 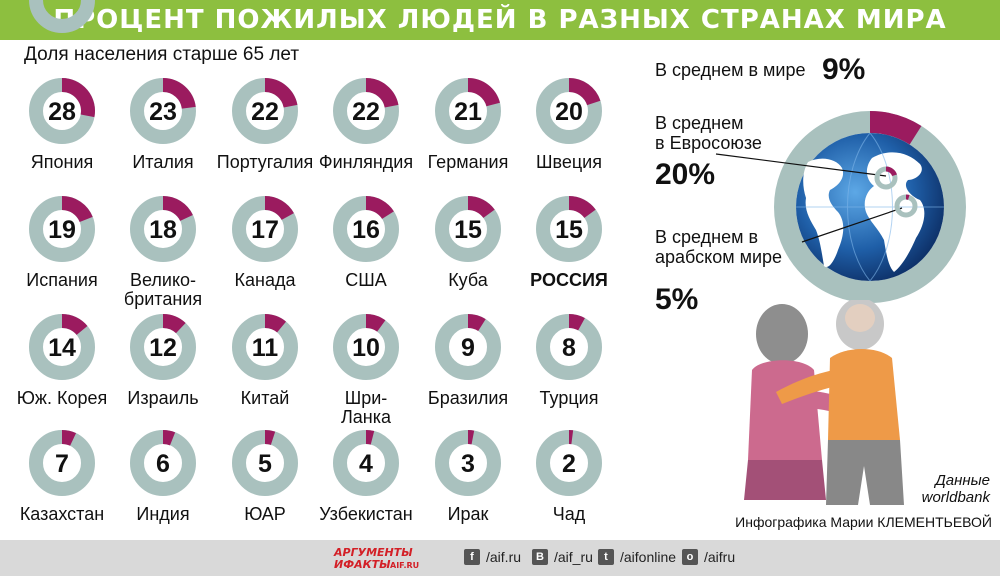 I want to click on country-donut: 22 Финляндия, so click(x=366, y=125).